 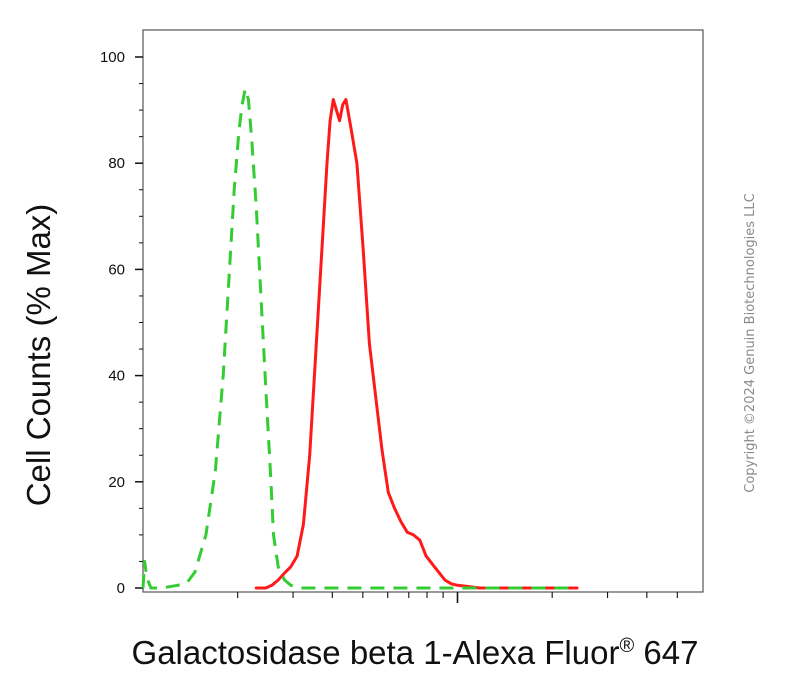 I want to click on y-tick-label: 80, so click(x=116, y=163).